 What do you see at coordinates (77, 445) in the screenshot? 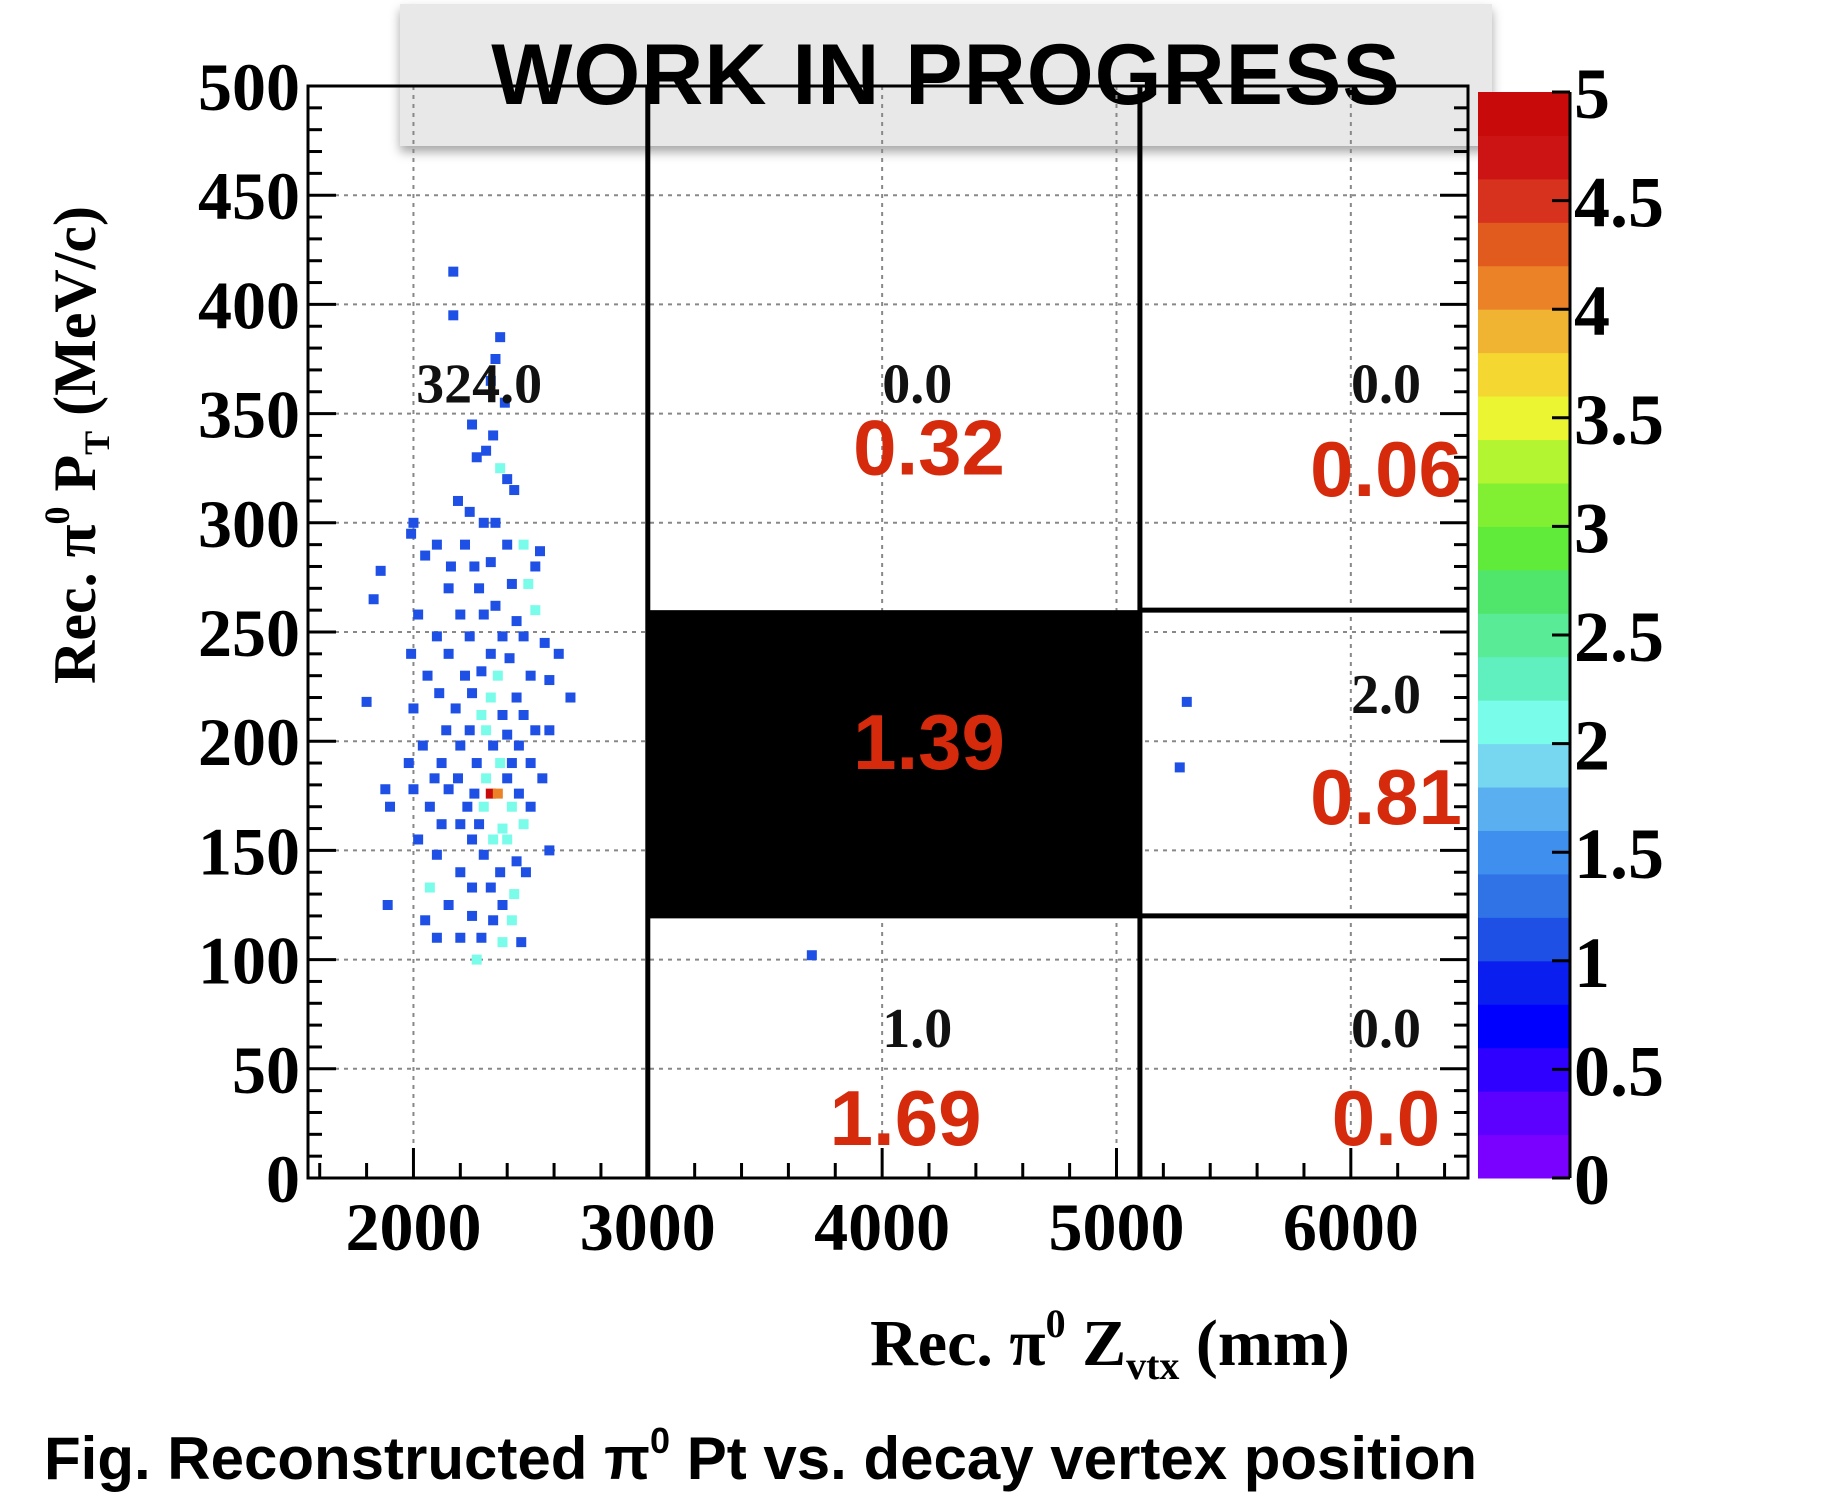
I see `y-axis-title: Rec. π0 PT (MeV/c)` at bounding box center [77, 445].